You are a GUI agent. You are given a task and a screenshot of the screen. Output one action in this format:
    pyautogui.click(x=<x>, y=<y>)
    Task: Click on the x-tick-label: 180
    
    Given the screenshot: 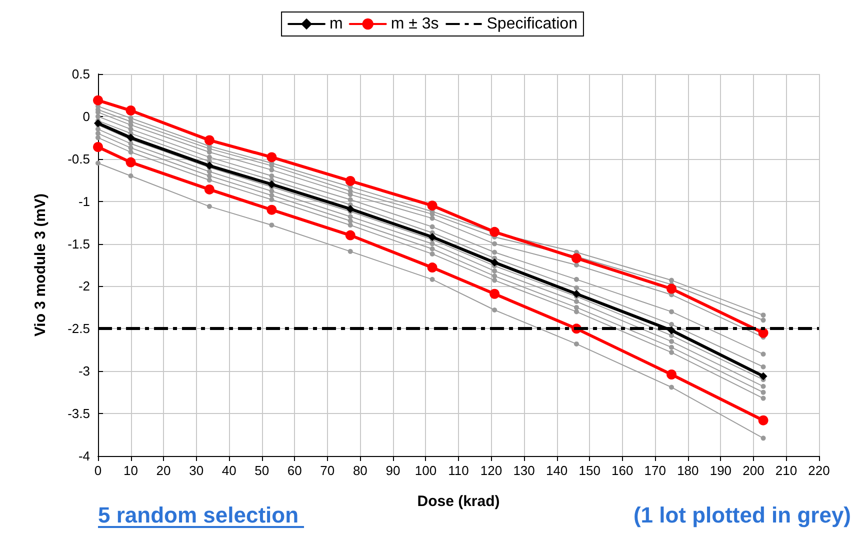 What is the action you would take?
    pyautogui.click(x=688, y=470)
    